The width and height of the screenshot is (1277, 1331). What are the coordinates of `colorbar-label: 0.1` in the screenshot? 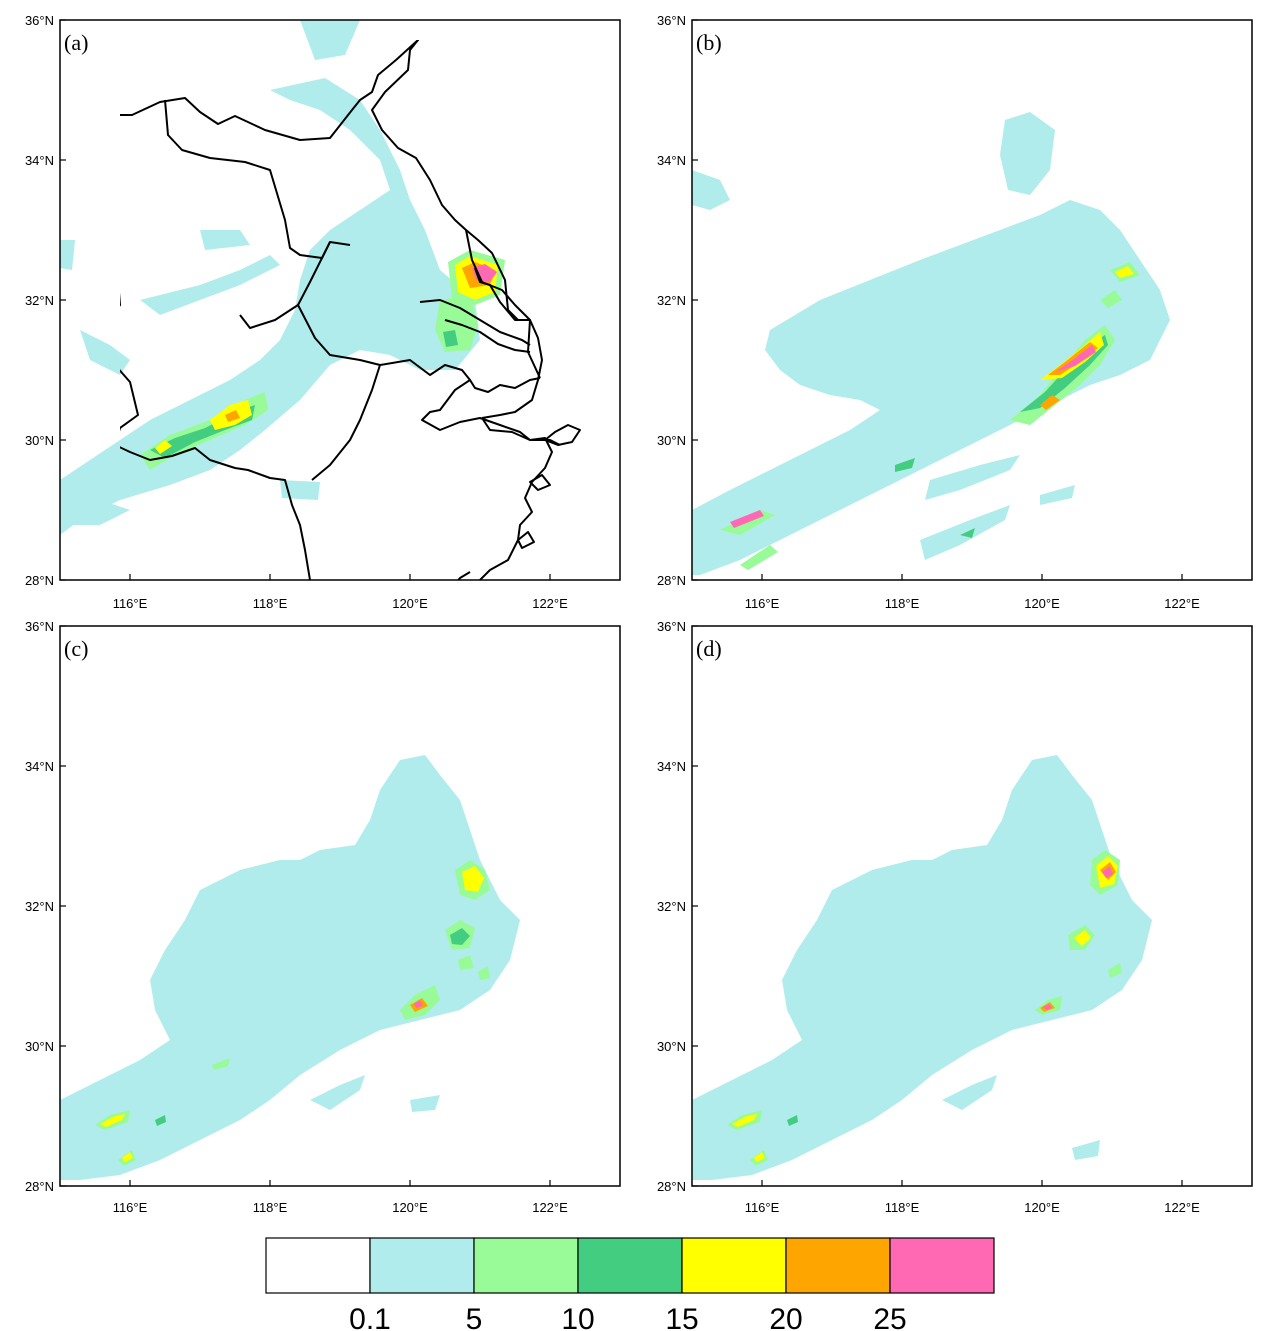 It's located at (370, 1317).